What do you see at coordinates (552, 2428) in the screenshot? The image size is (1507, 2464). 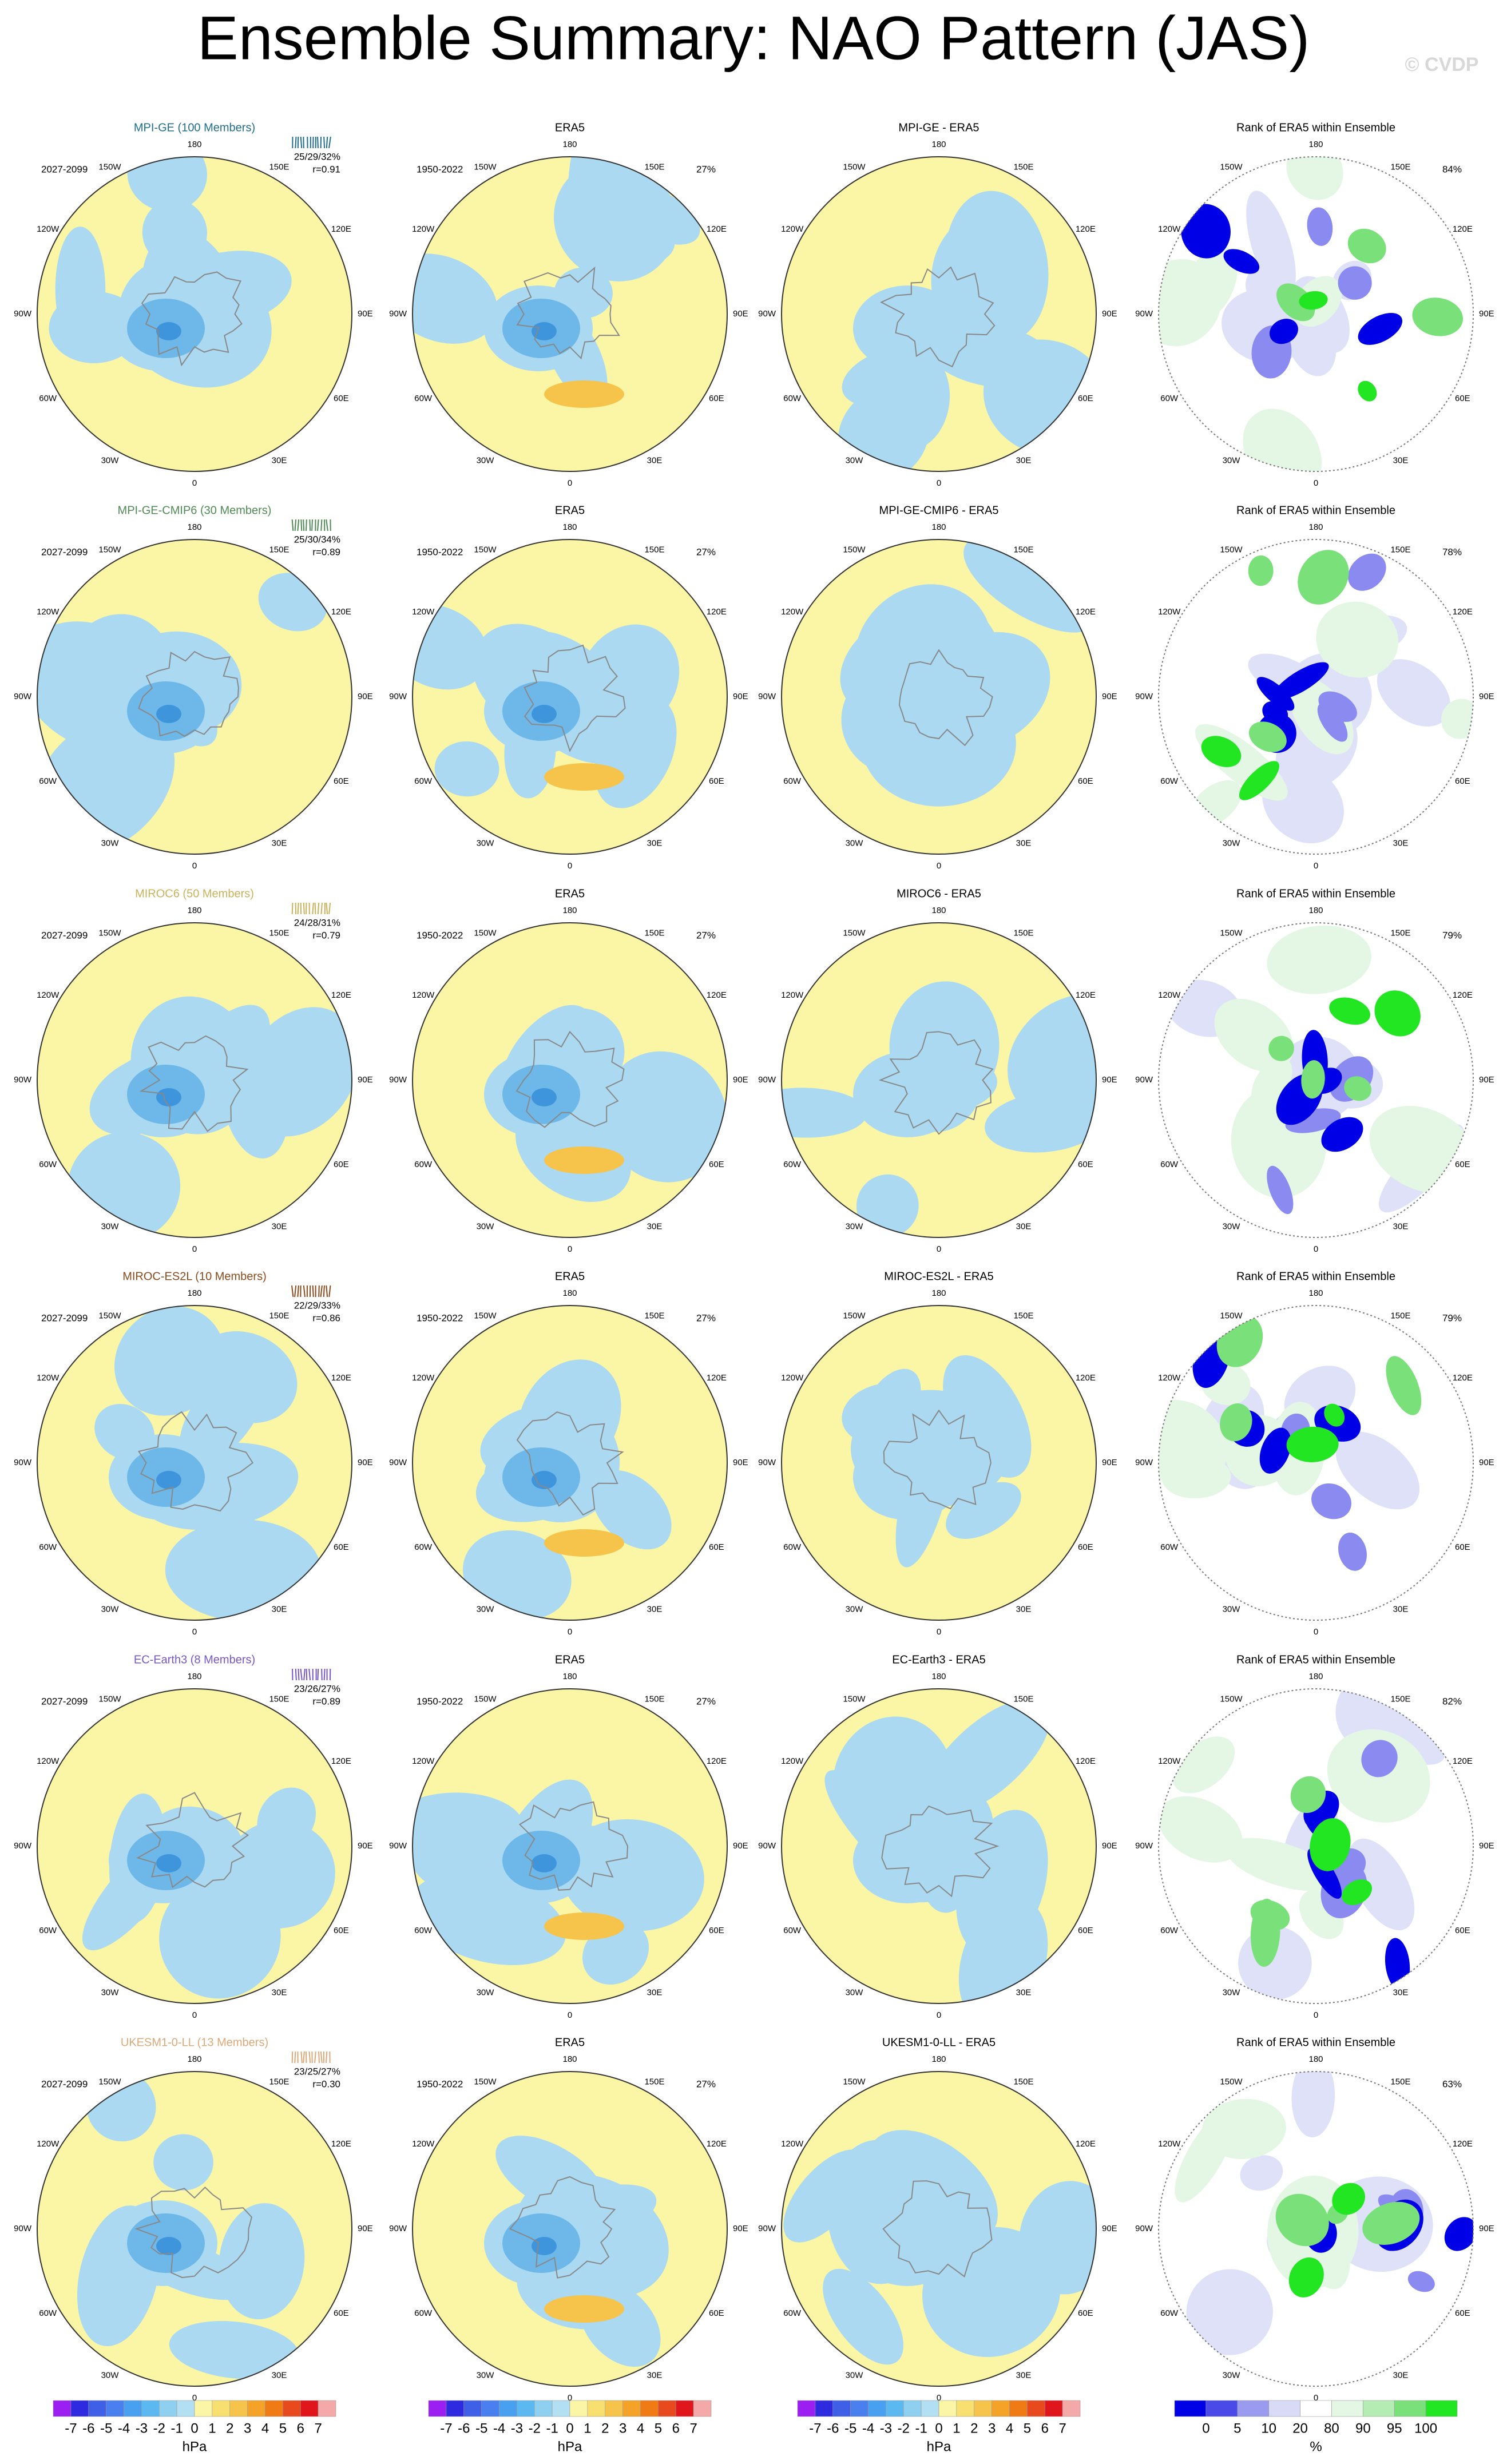 I see `colorbar-label: -1` at bounding box center [552, 2428].